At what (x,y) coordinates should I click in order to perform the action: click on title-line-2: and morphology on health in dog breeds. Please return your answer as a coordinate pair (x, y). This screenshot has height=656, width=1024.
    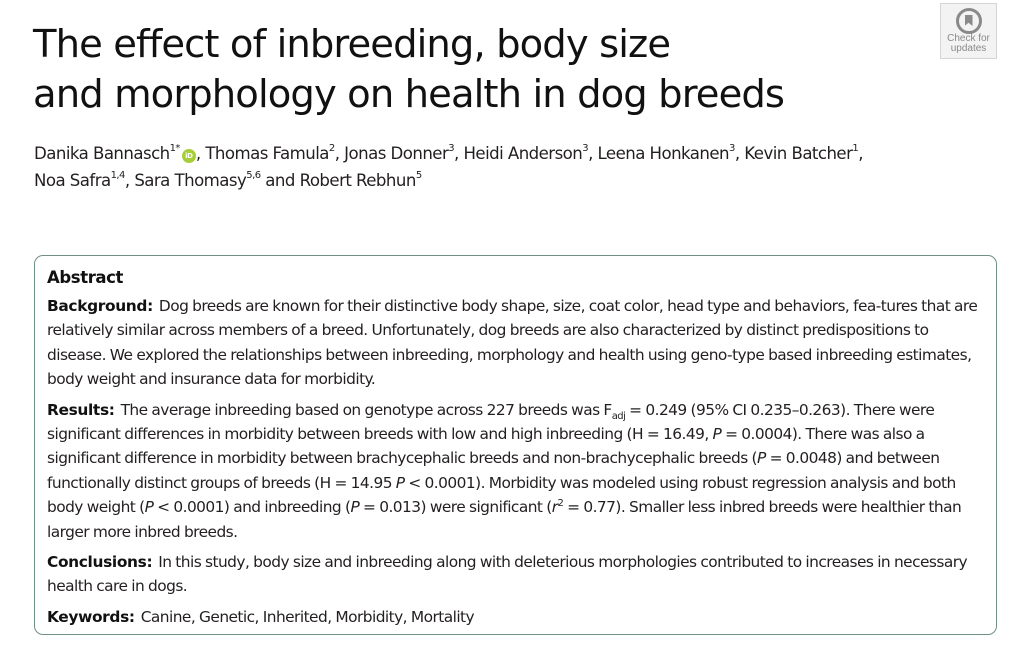
    Looking at the image, I should click on (409, 94).